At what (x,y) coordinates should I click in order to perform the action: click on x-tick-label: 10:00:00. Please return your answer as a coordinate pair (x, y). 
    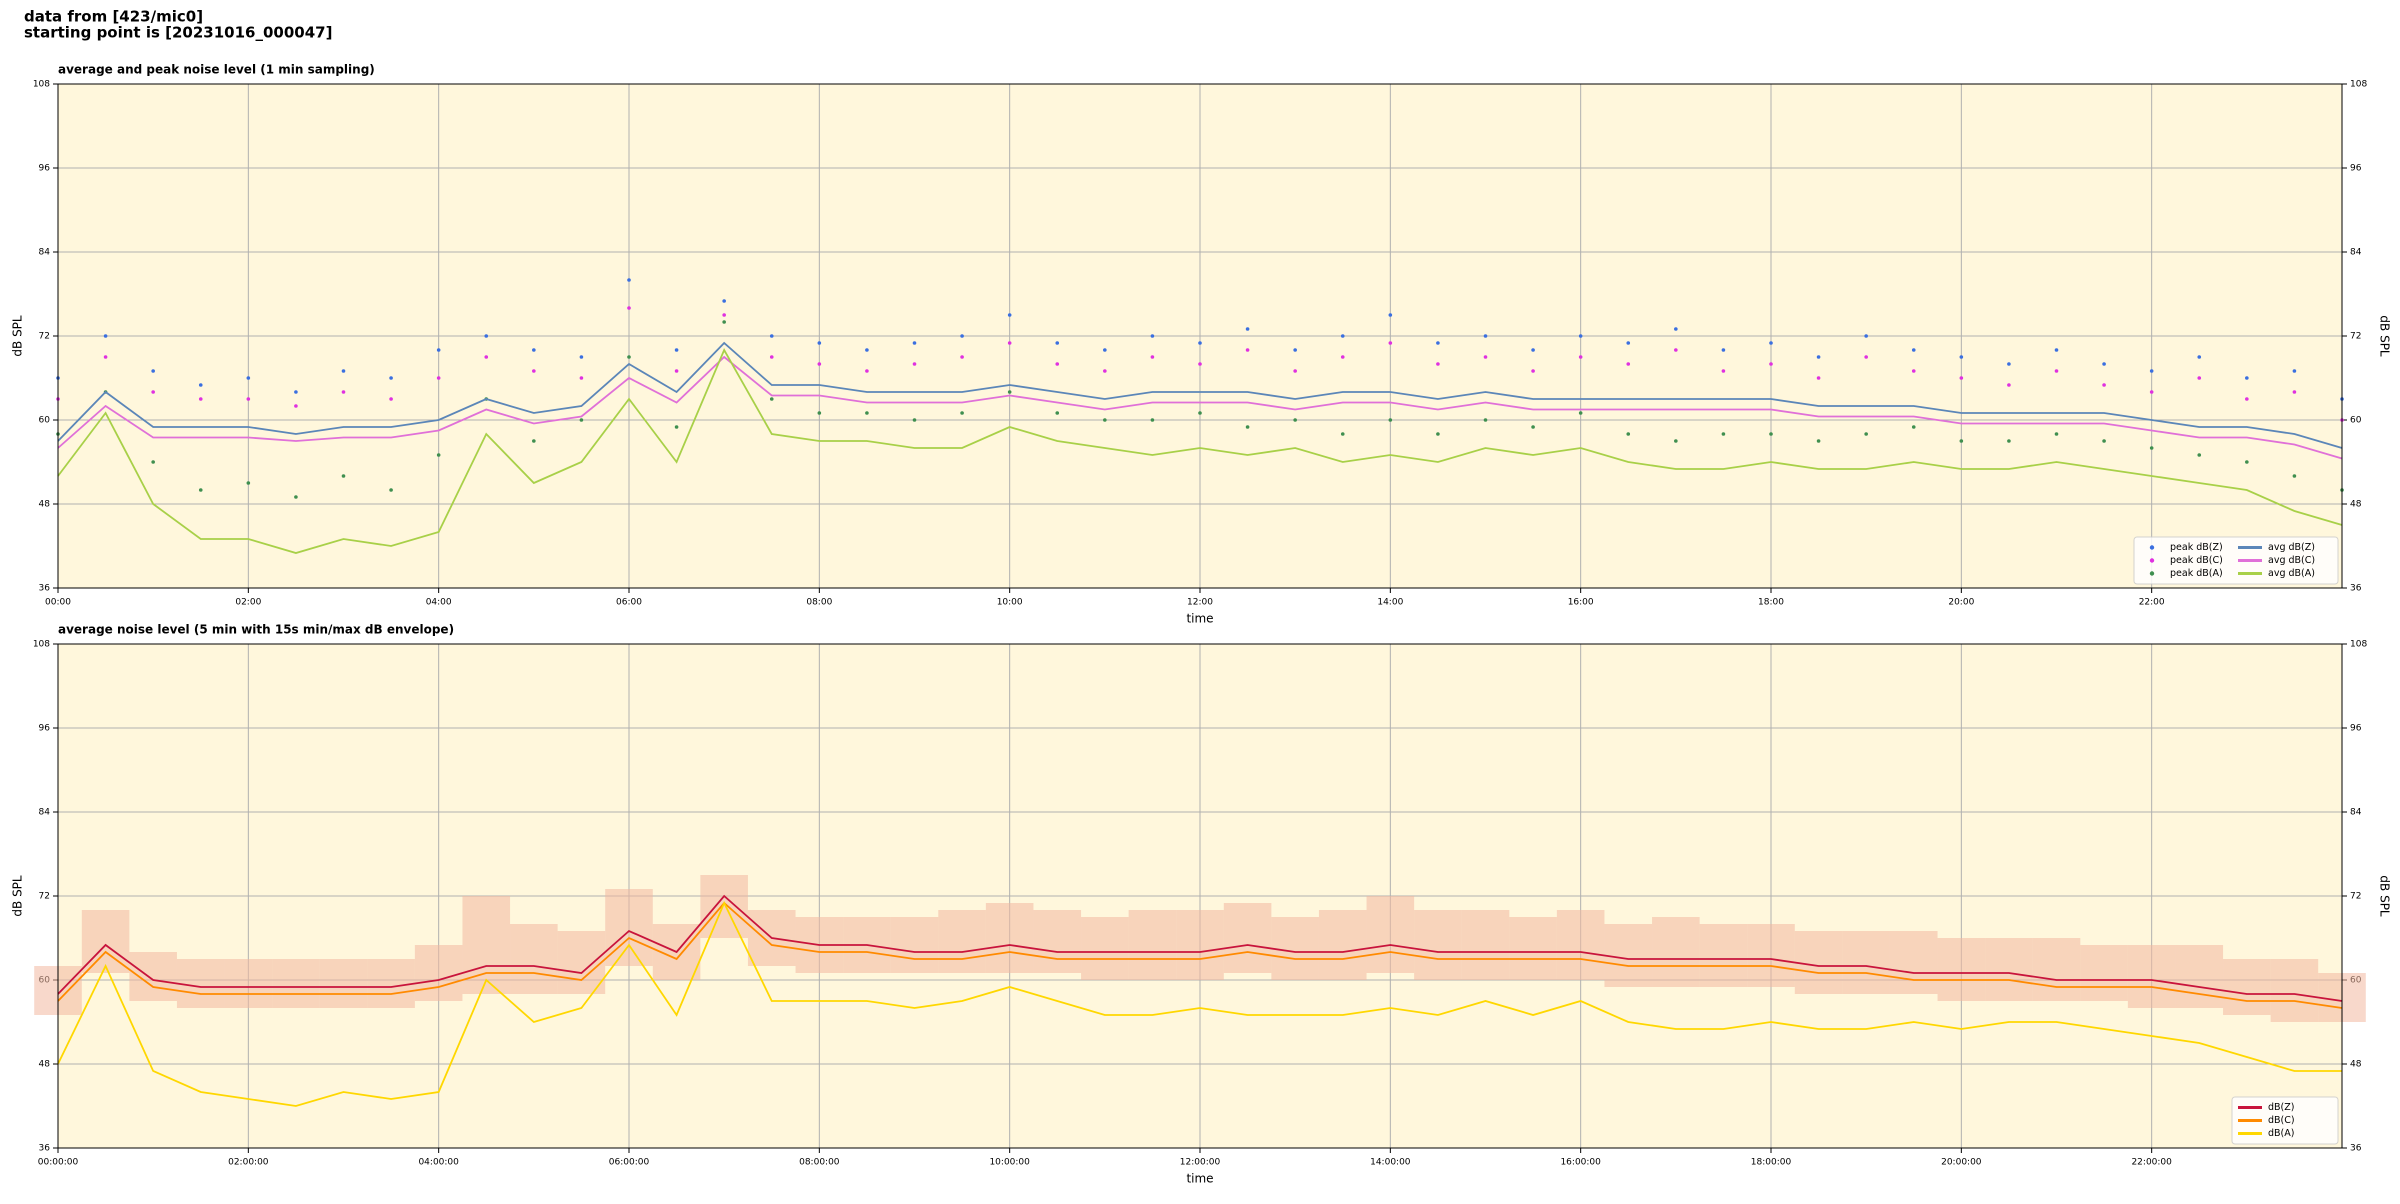
    Looking at the image, I should click on (1009, 1163).